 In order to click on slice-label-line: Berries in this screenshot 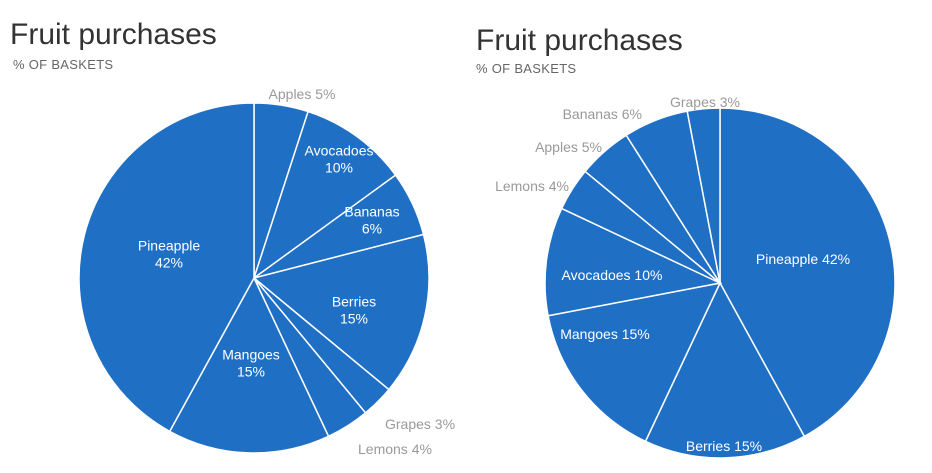, I will do `click(354, 302)`.